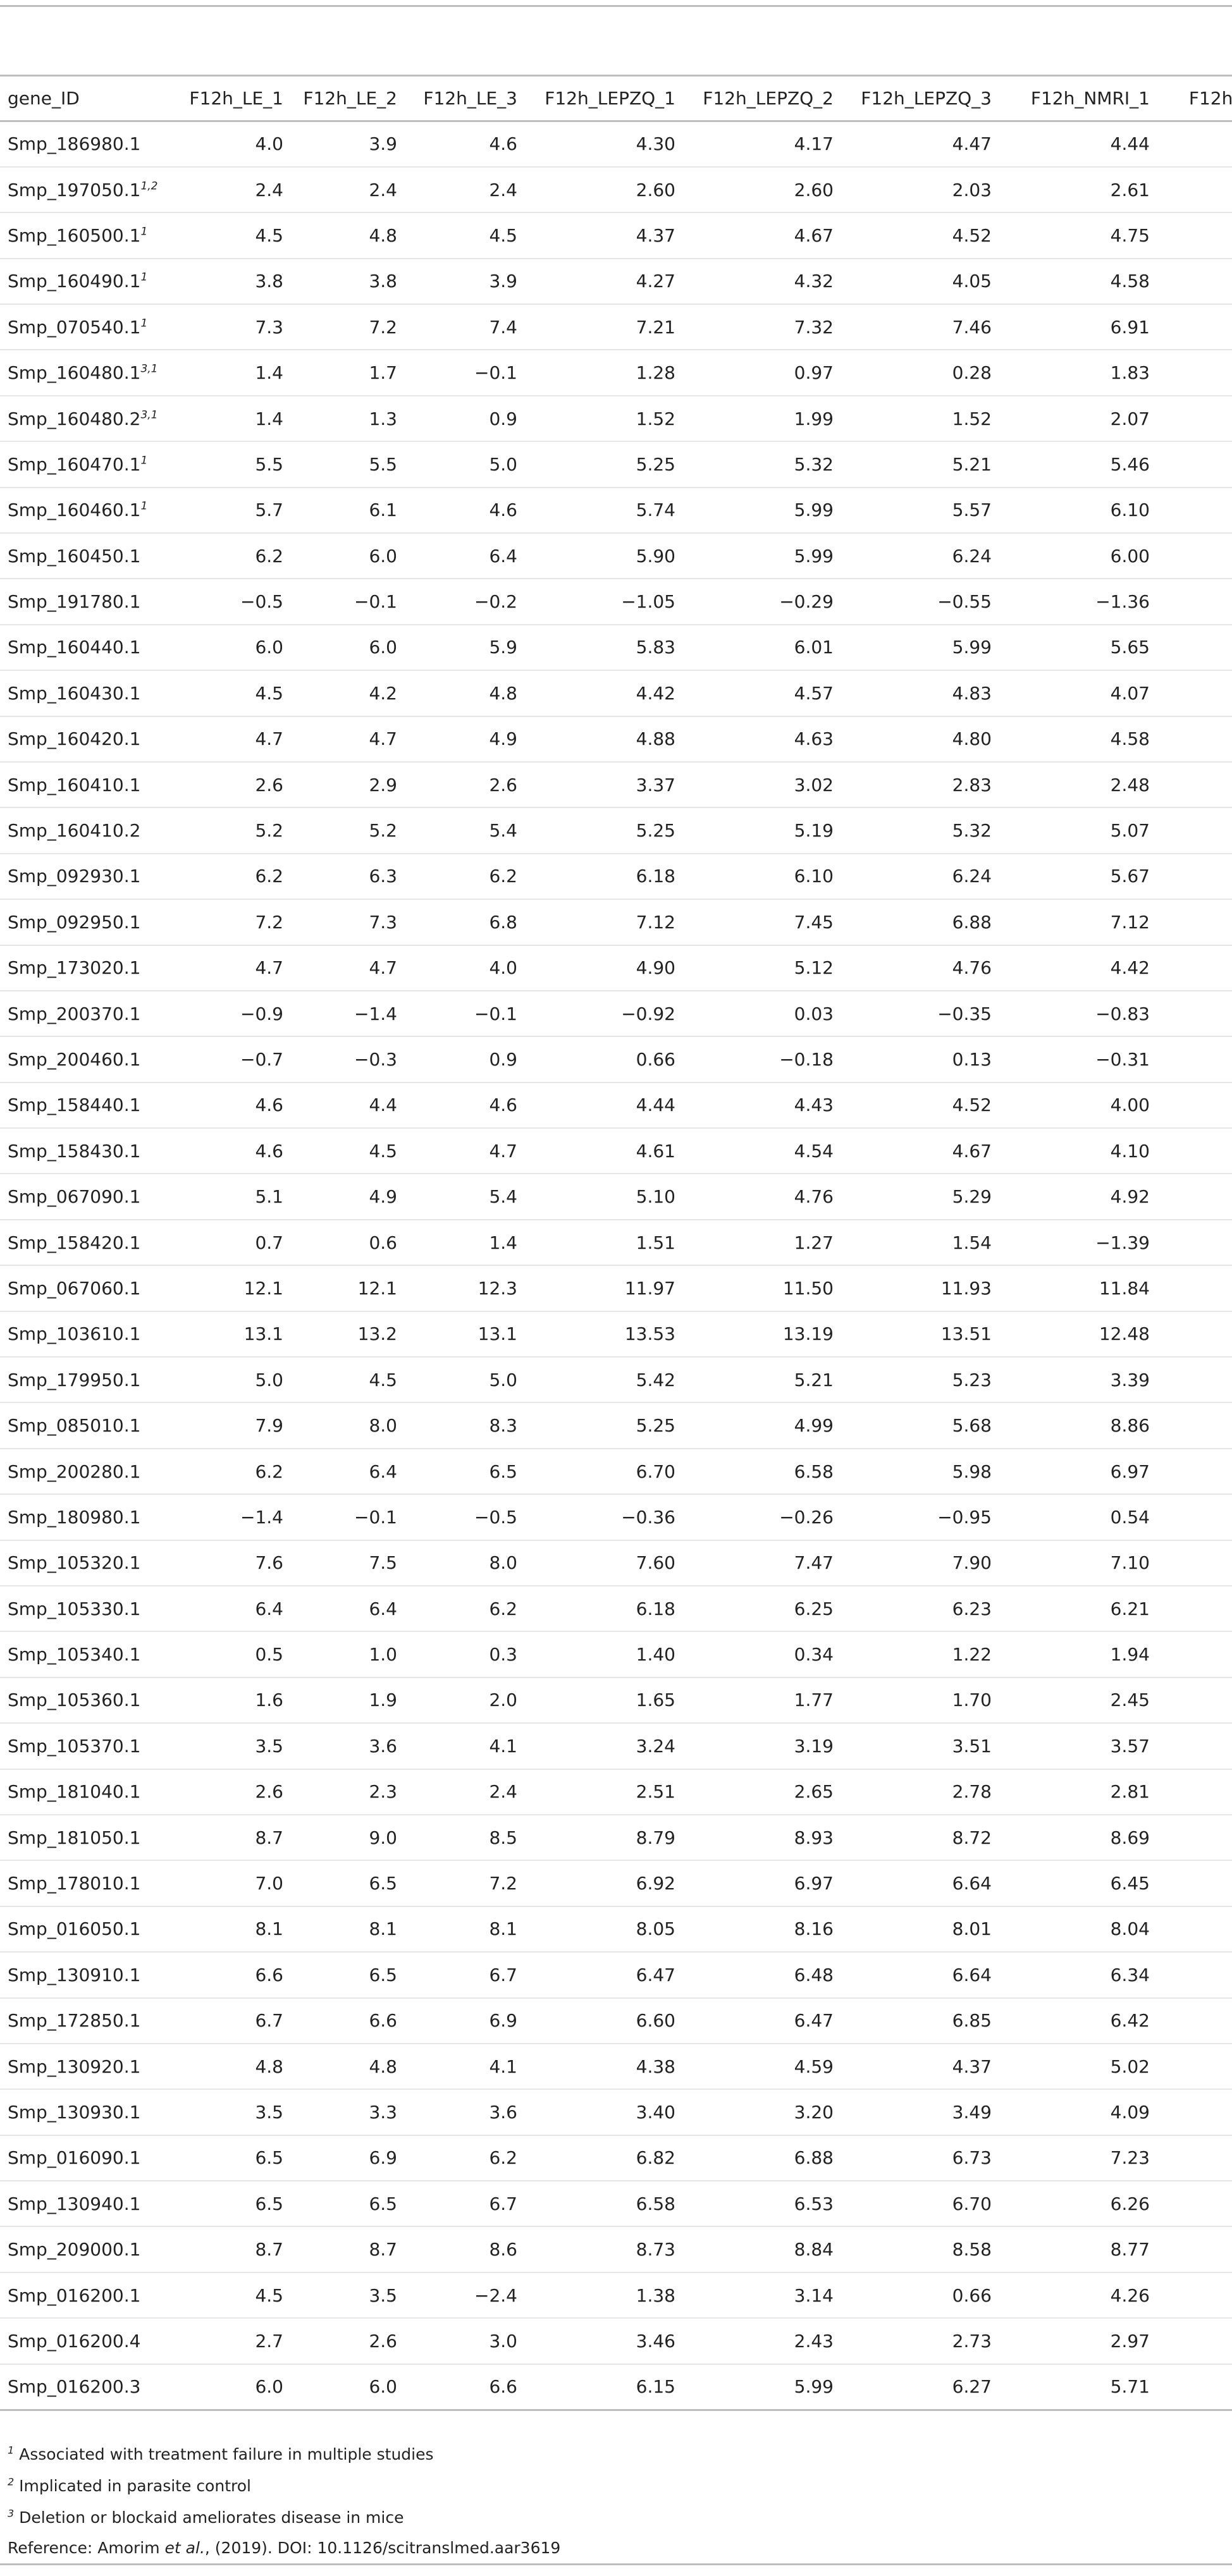  I want to click on gene-id-cell: Smp_160440.1, so click(86, 647).